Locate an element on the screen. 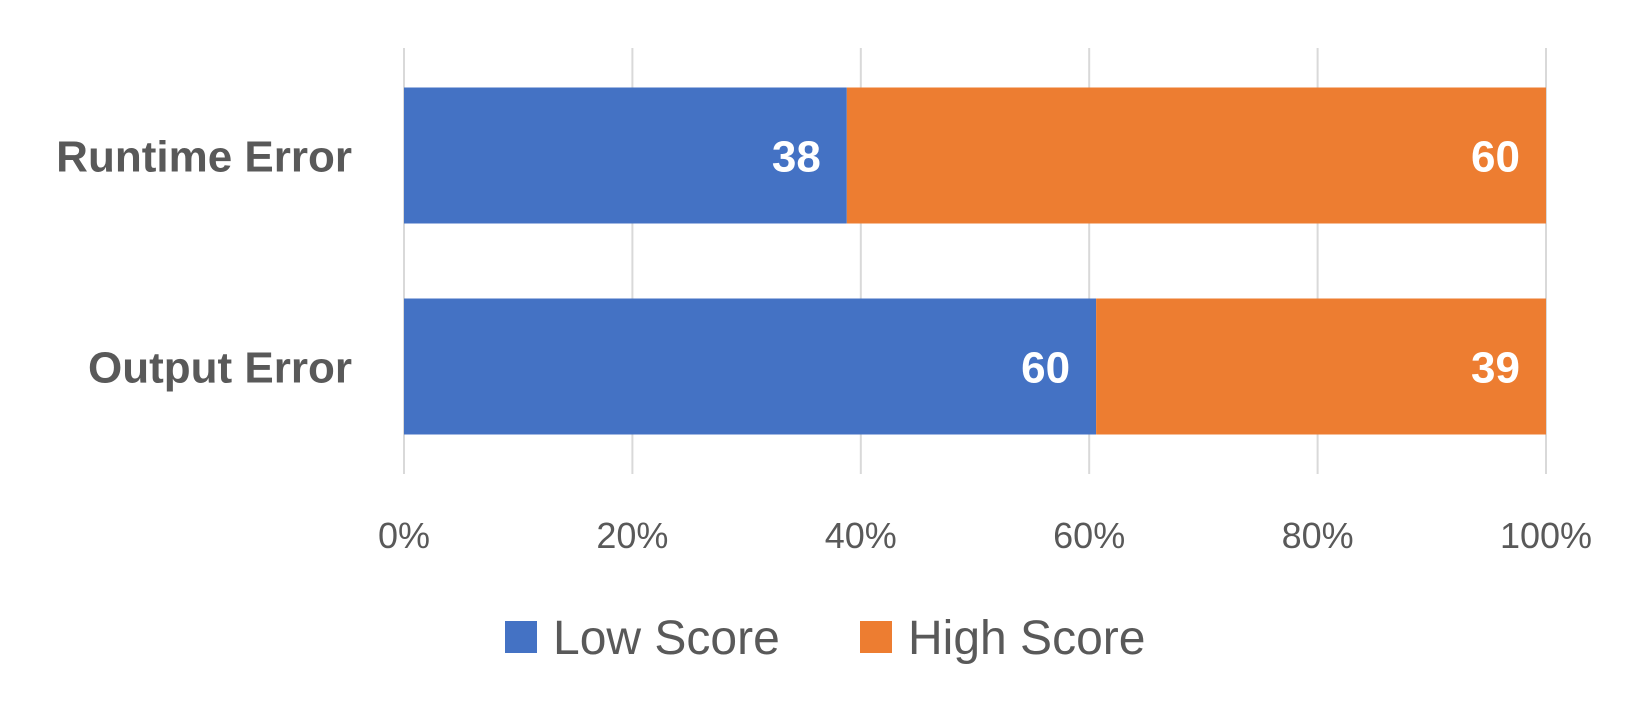 The width and height of the screenshot is (1647, 714). category-label: Output Error is located at coordinates (220, 368).